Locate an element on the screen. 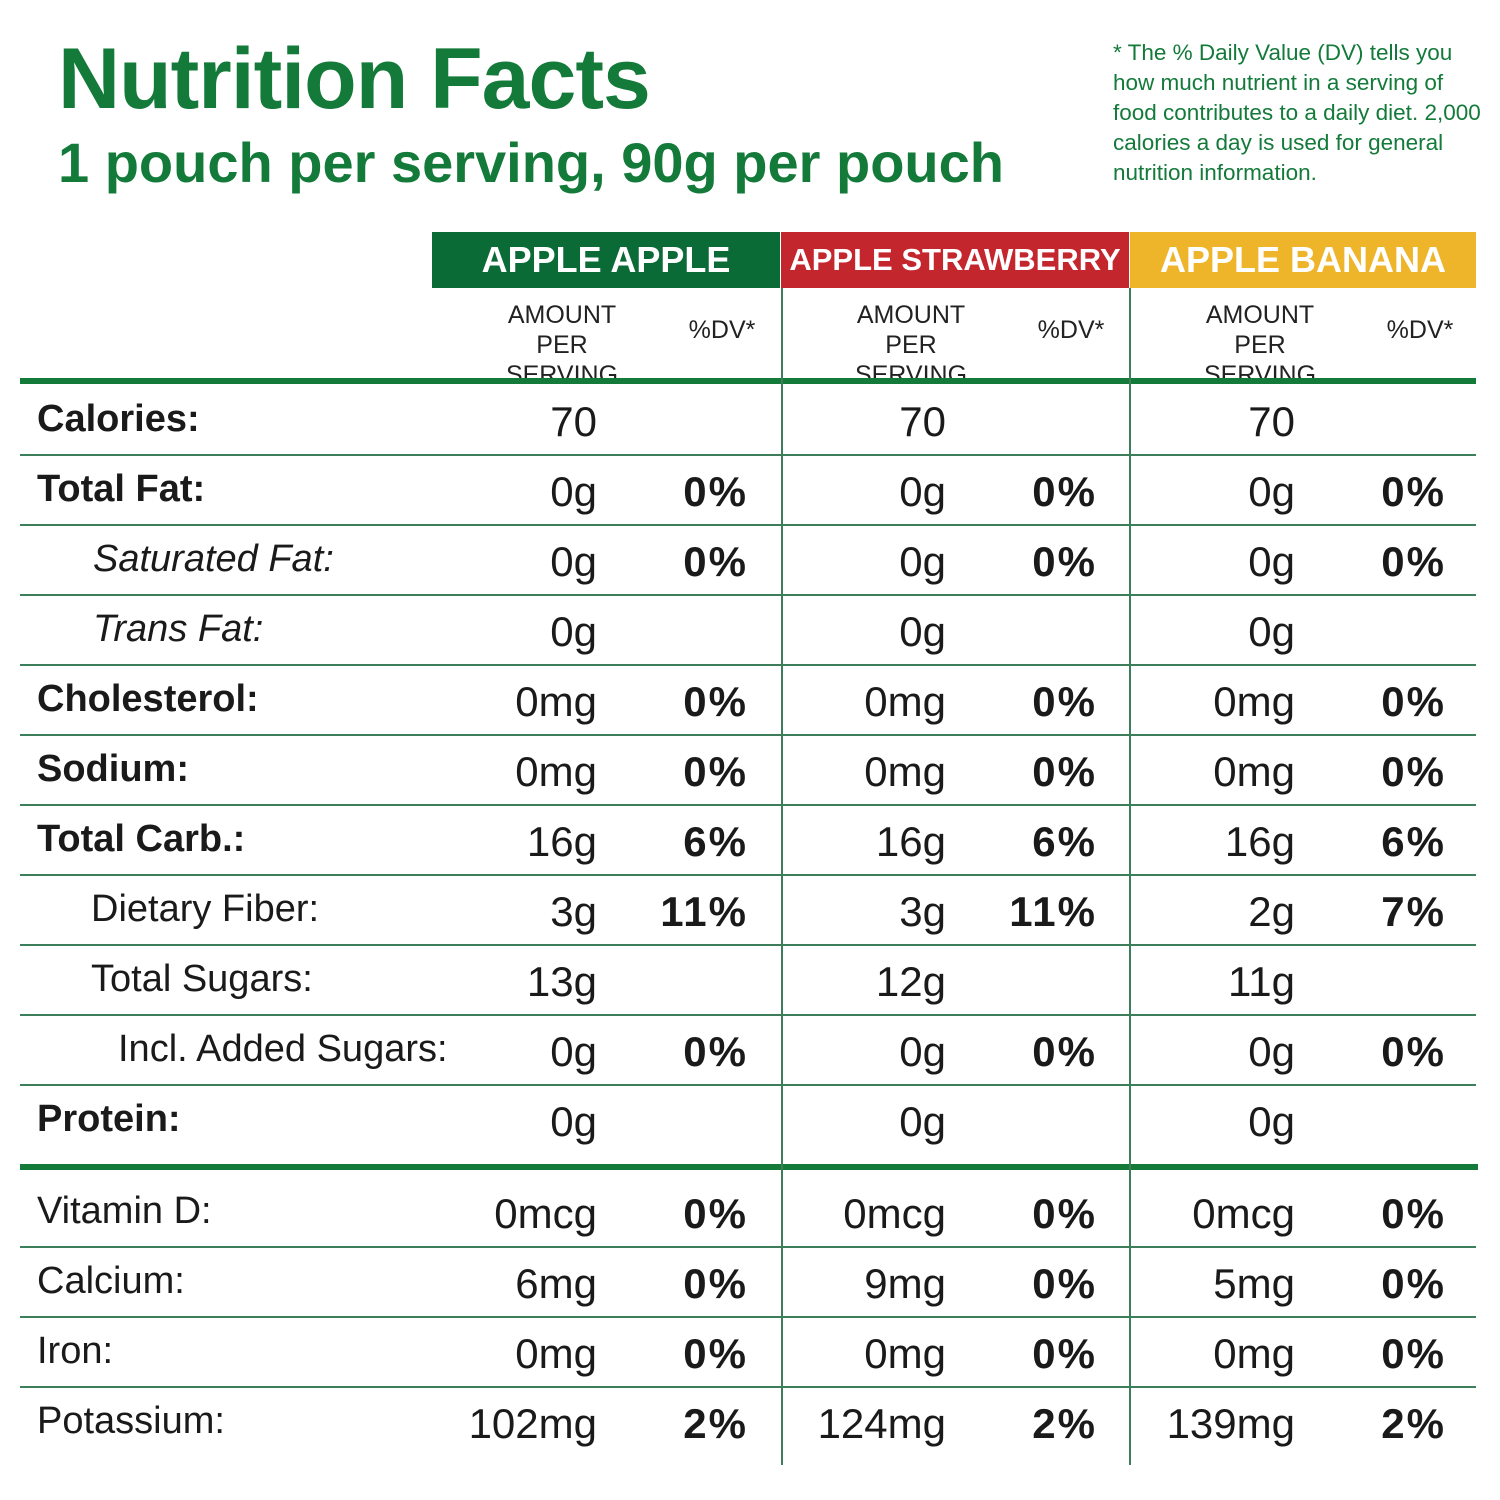  daily-value: 7% is located at coordinates (1413, 911).